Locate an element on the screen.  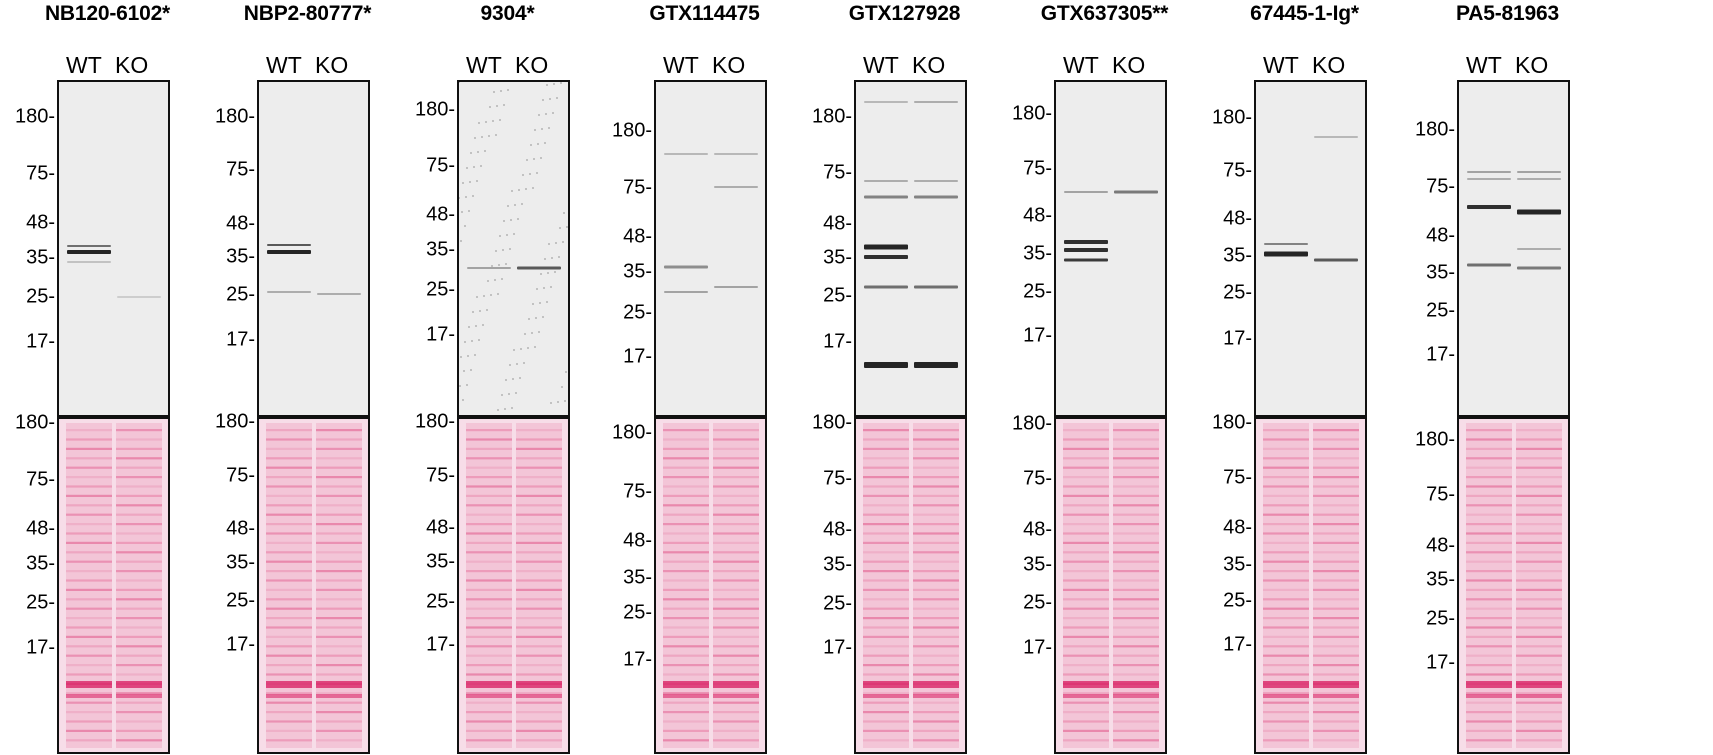
mw-marker: 48- is located at coordinates (440, 214).